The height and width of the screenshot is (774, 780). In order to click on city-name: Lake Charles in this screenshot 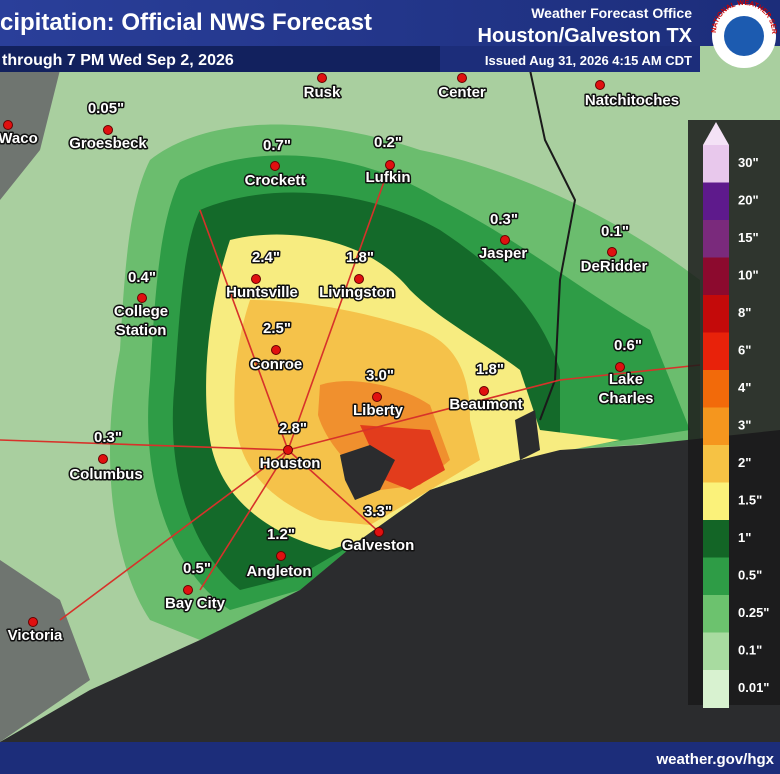, I will do `click(625, 389)`.